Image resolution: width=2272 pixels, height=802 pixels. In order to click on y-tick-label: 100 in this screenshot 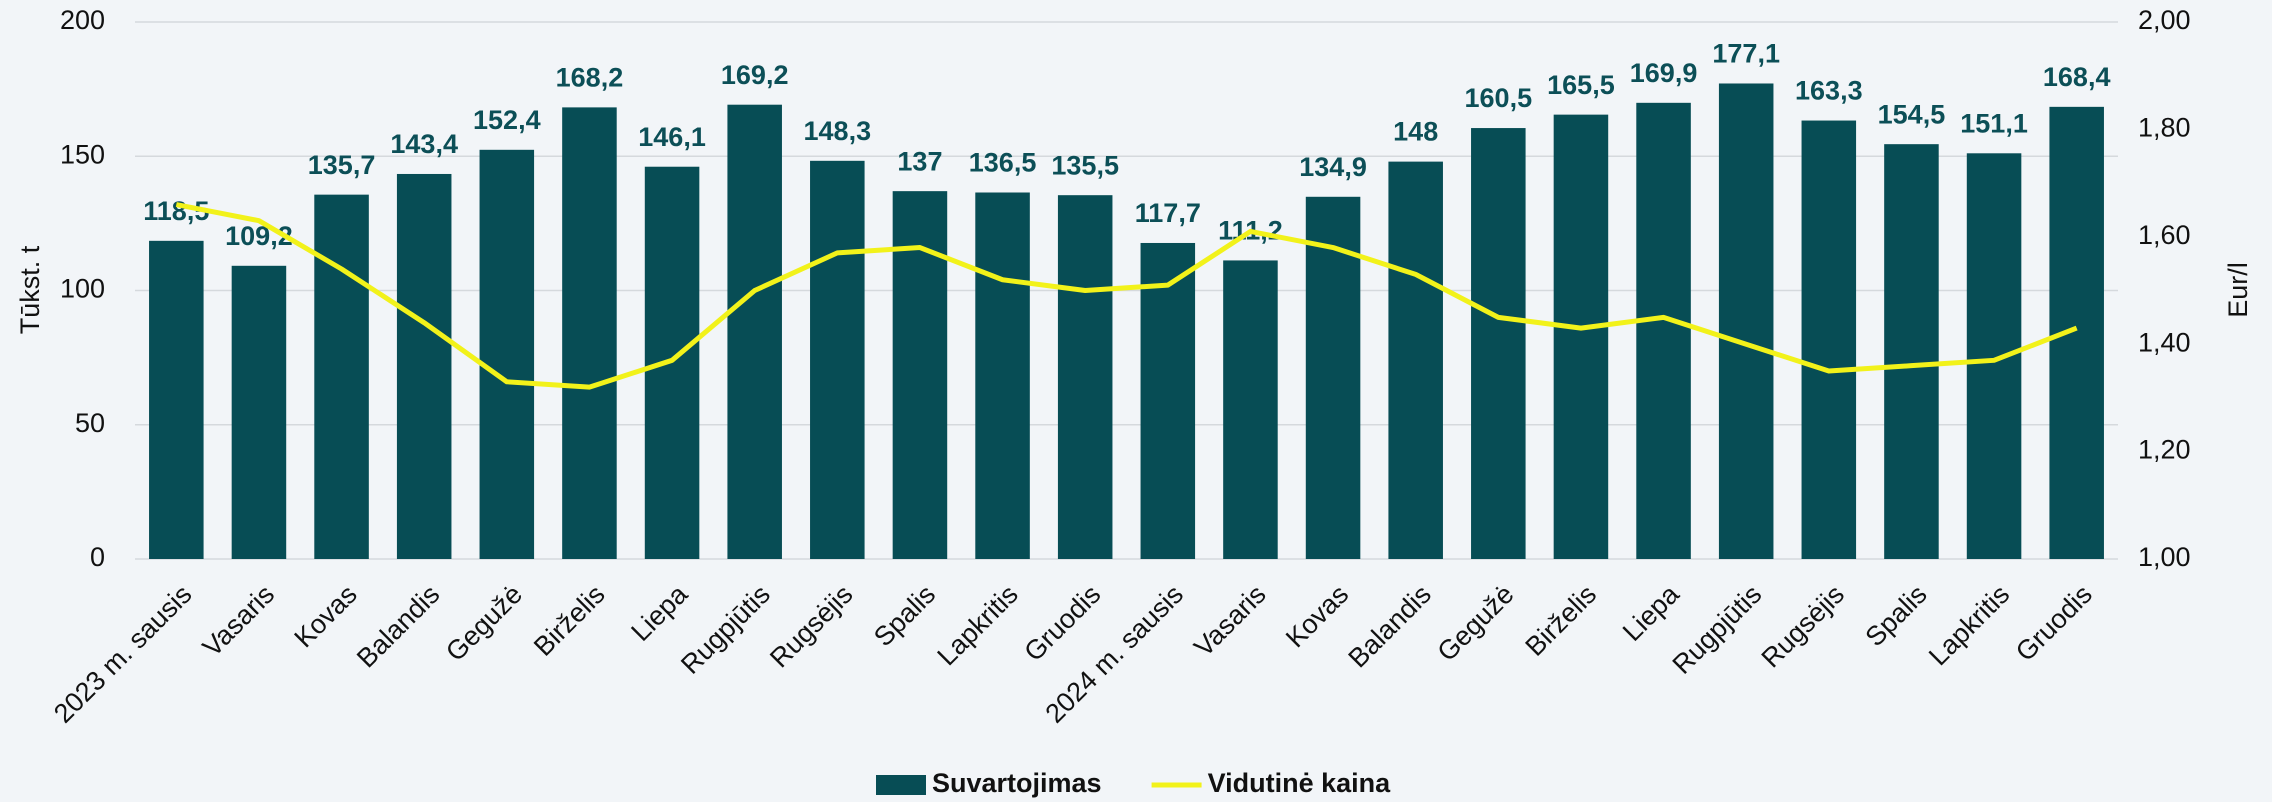, I will do `click(82, 289)`.